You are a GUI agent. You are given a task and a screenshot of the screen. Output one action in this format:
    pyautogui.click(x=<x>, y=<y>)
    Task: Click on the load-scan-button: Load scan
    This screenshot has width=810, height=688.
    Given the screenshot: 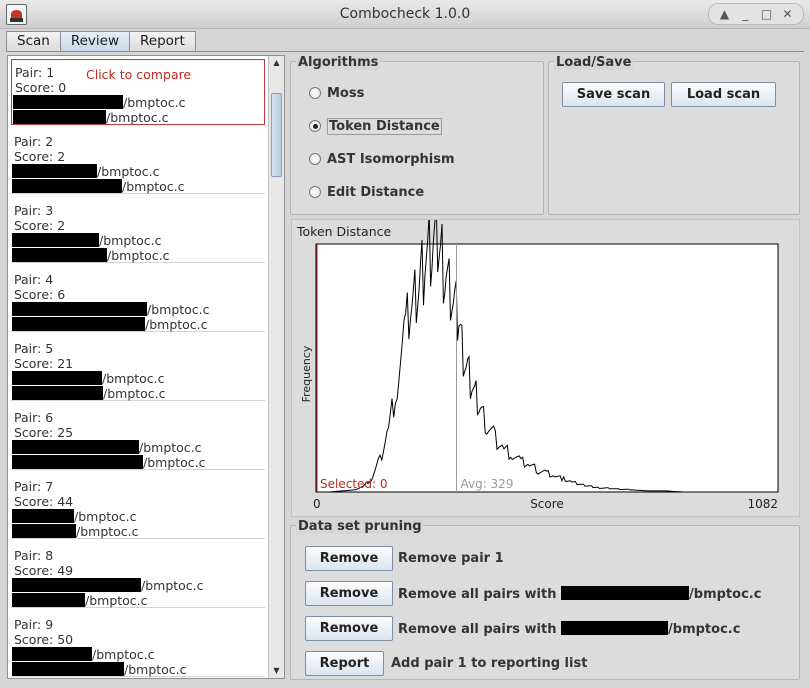 What is the action you would take?
    pyautogui.click(x=723, y=94)
    